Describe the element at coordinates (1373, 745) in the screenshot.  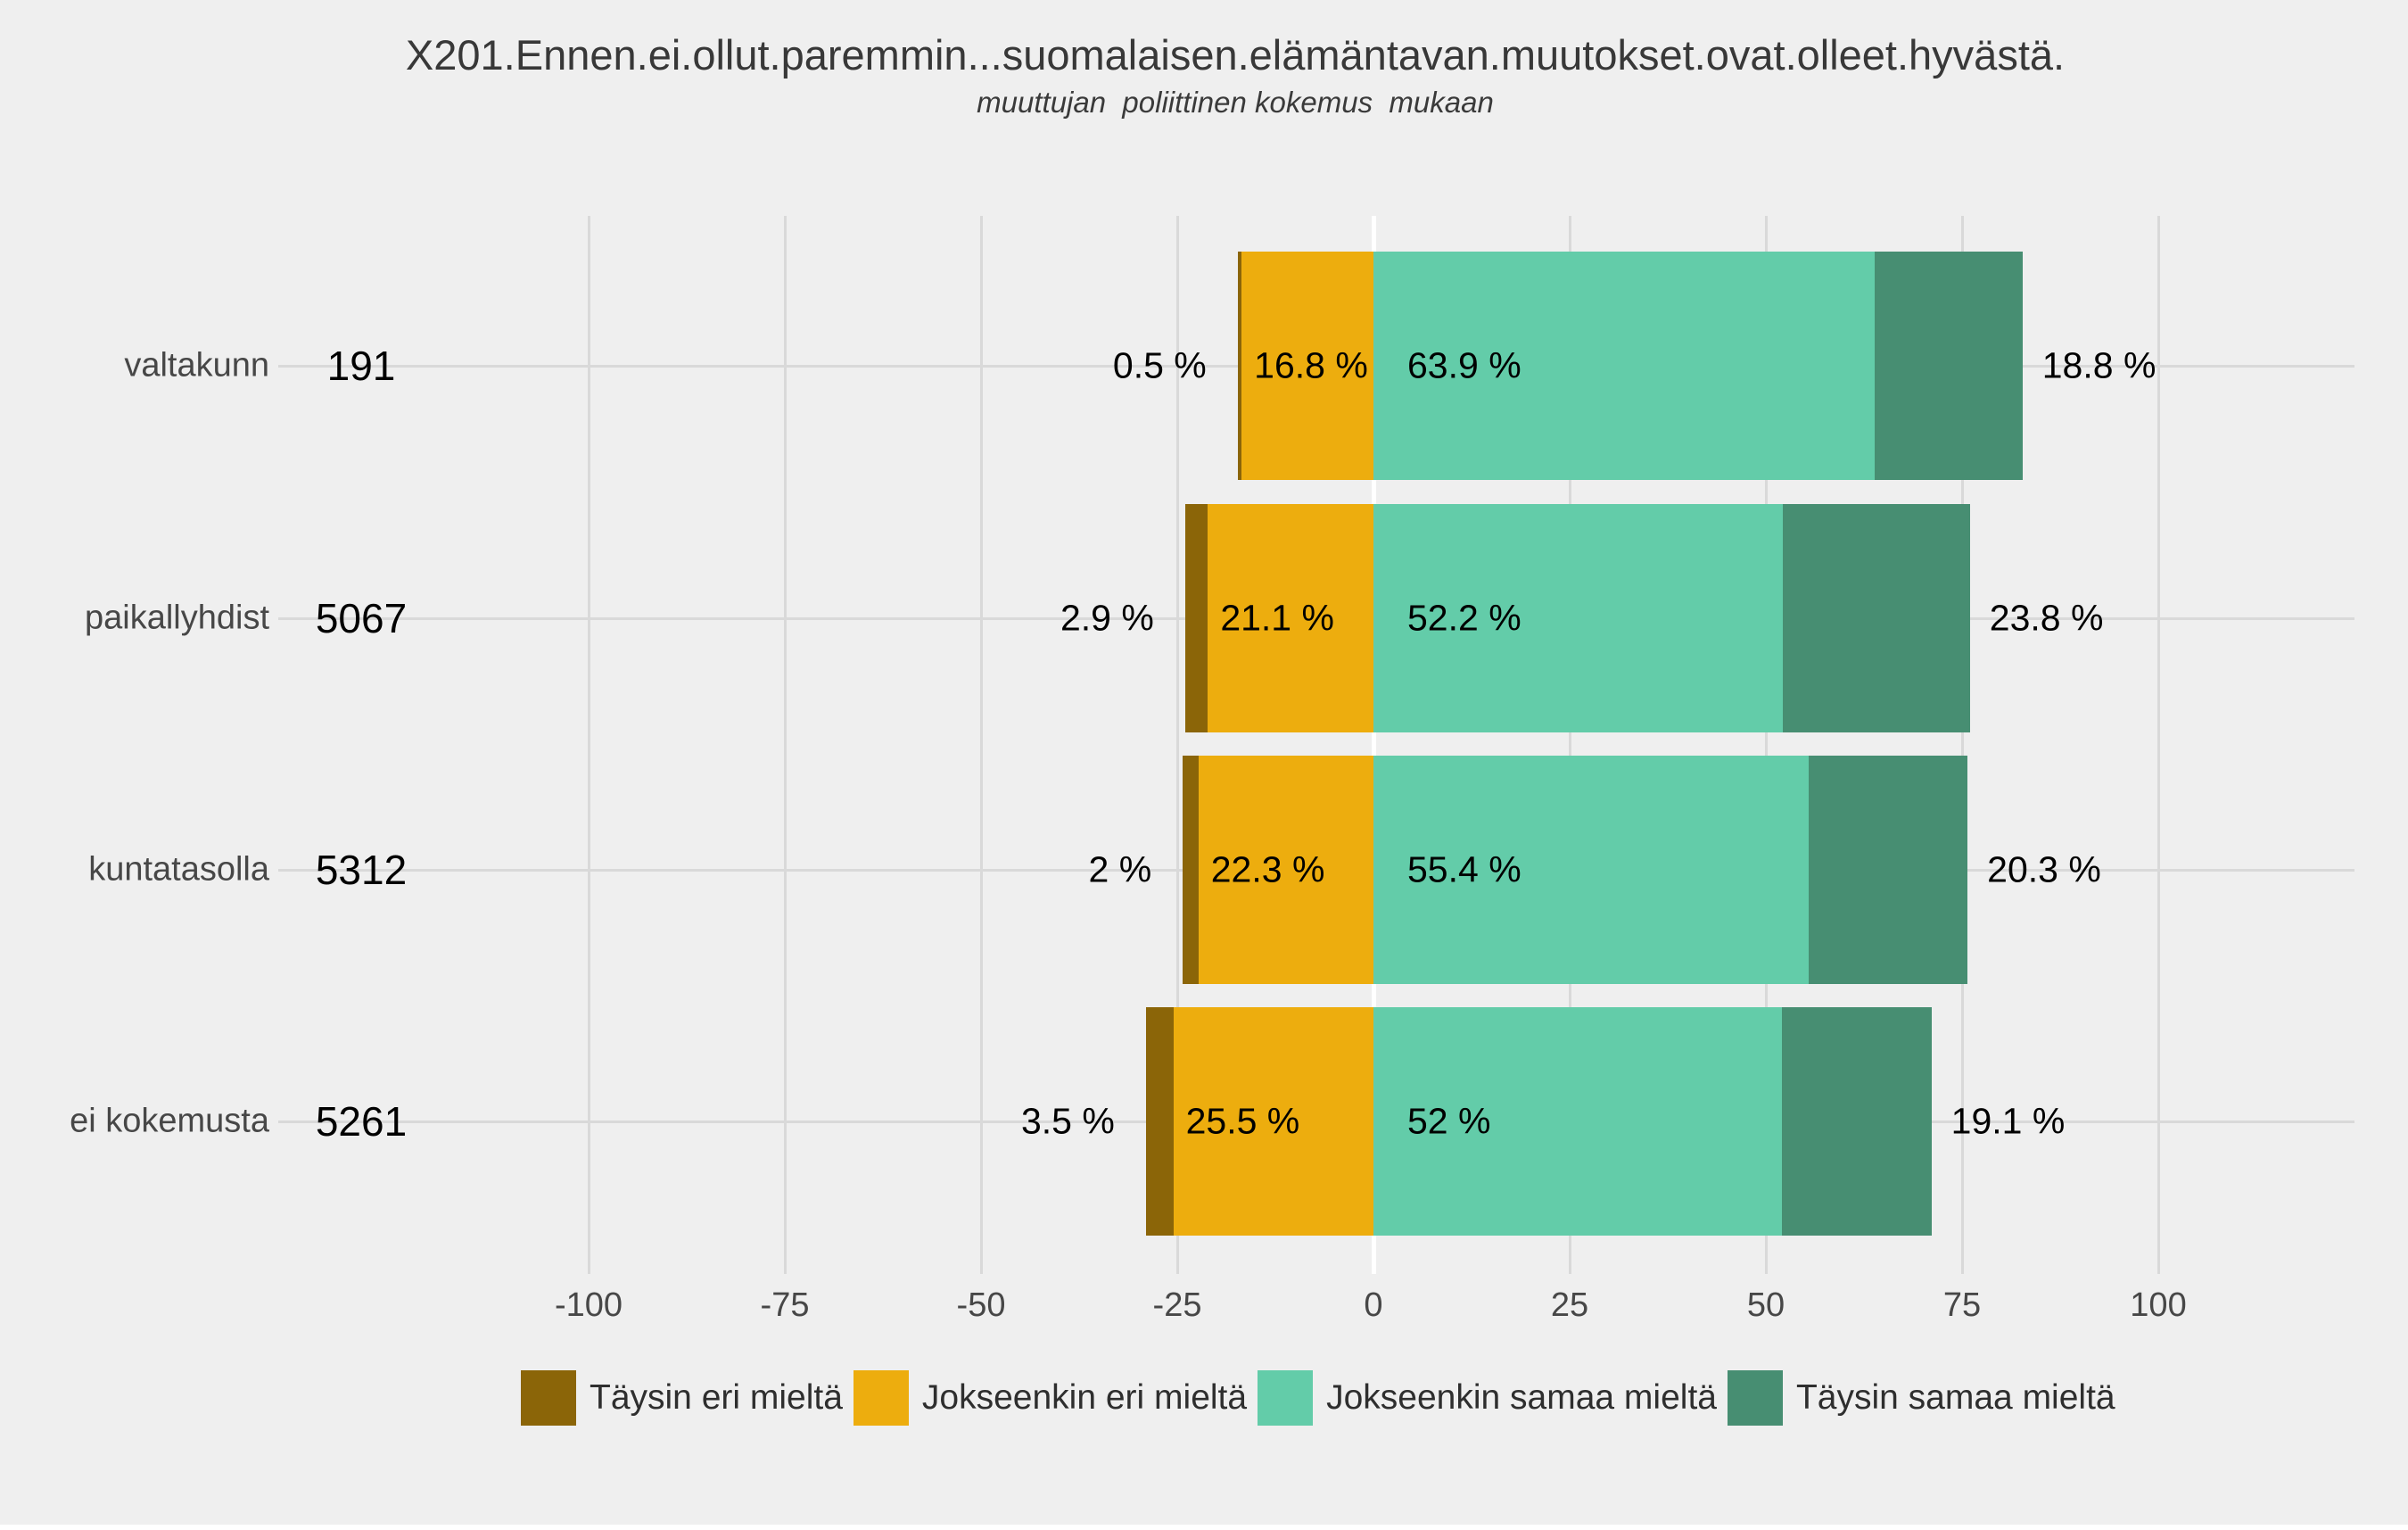
I see `zero-gridline` at that location.